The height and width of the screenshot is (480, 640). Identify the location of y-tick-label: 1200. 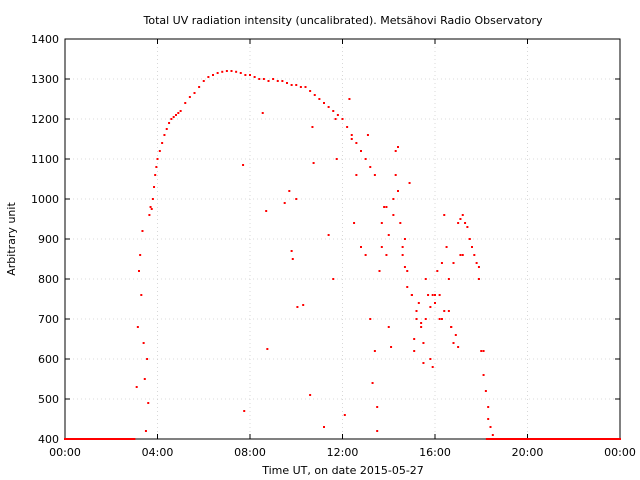
(45, 119).